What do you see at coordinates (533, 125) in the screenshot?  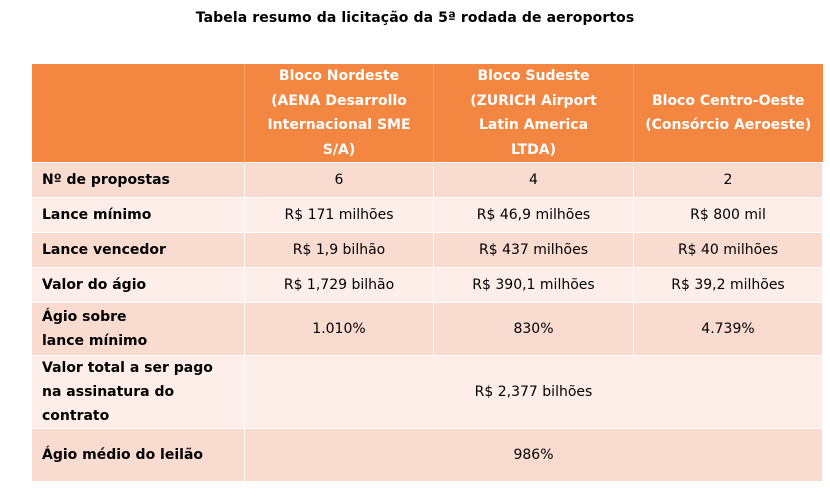 I see `header-line: Latin America` at bounding box center [533, 125].